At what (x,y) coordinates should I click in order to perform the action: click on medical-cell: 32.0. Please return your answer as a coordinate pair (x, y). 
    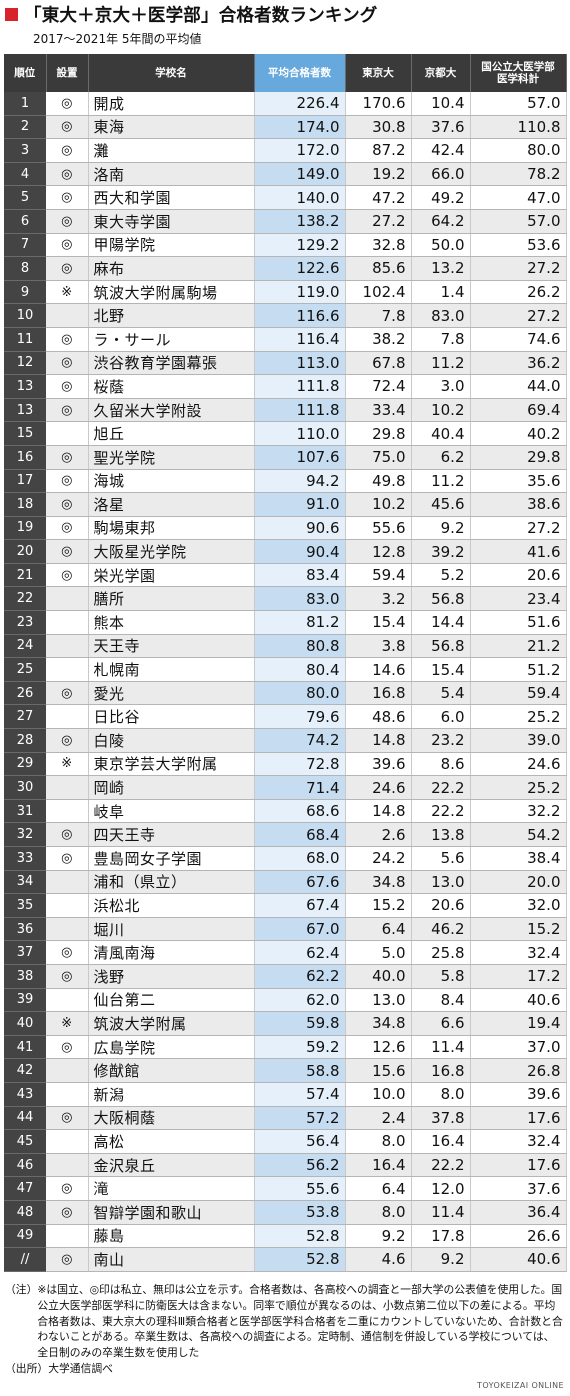
    Looking at the image, I should click on (518, 905).